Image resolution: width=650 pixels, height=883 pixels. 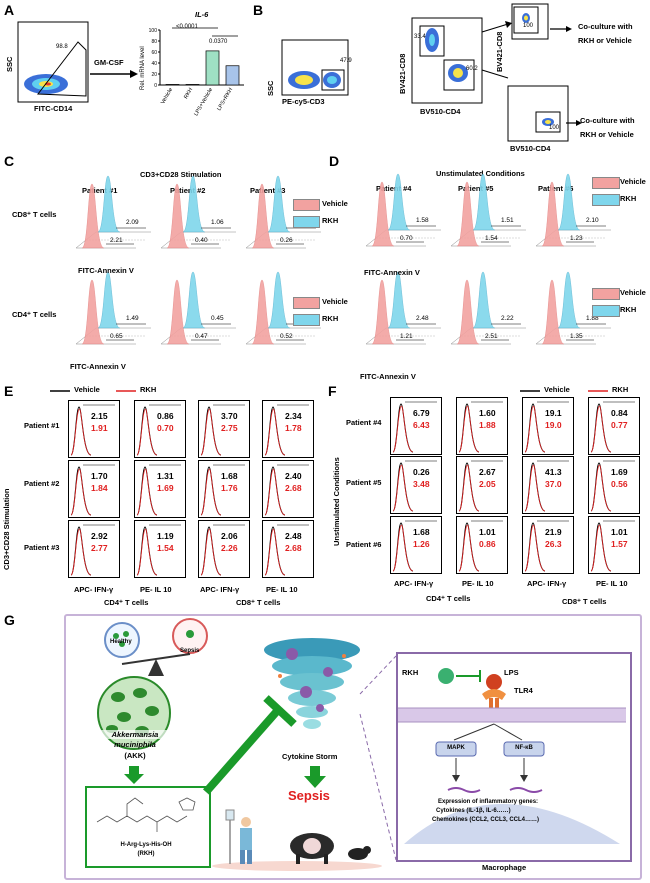 I want to click on cytokine-histogram-cell: 2.92 2.77, so click(x=94, y=549).